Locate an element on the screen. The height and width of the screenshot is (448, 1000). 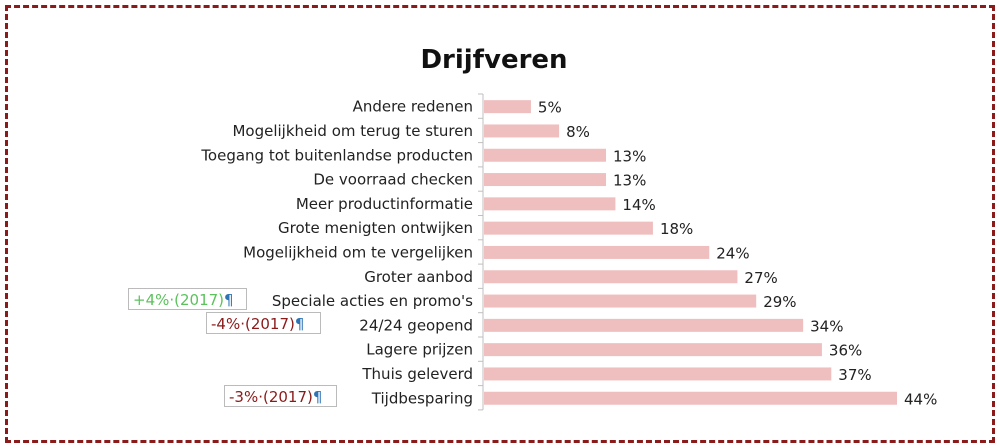
value-label: 14% is located at coordinates (638, 205).